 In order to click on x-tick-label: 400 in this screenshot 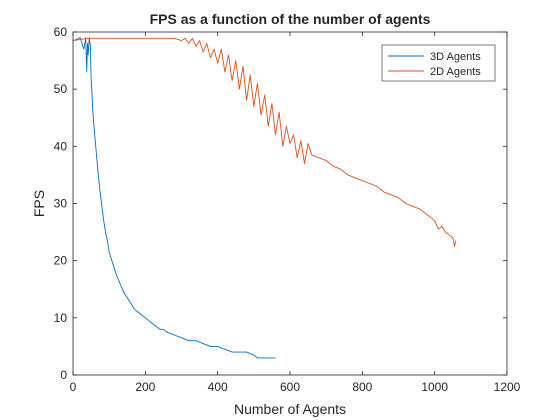, I will do `click(218, 387)`.